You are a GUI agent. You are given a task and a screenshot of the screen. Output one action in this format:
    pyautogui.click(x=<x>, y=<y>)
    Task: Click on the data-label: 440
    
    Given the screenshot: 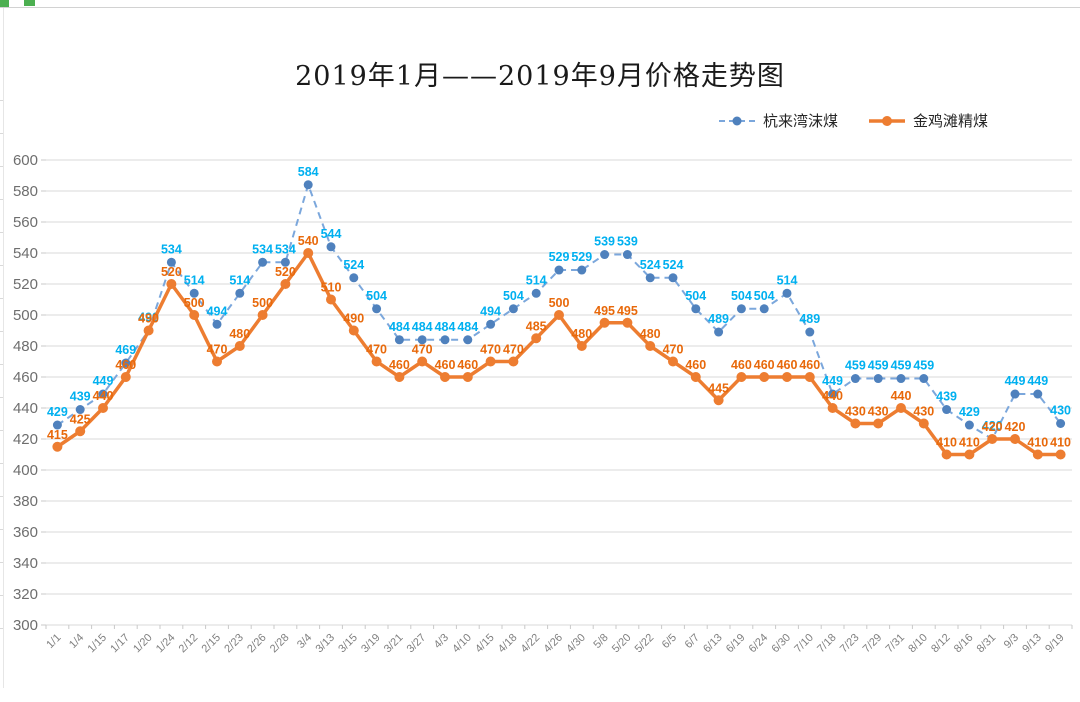 What is the action you would take?
    pyautogui.click(x=832, y=396)
    